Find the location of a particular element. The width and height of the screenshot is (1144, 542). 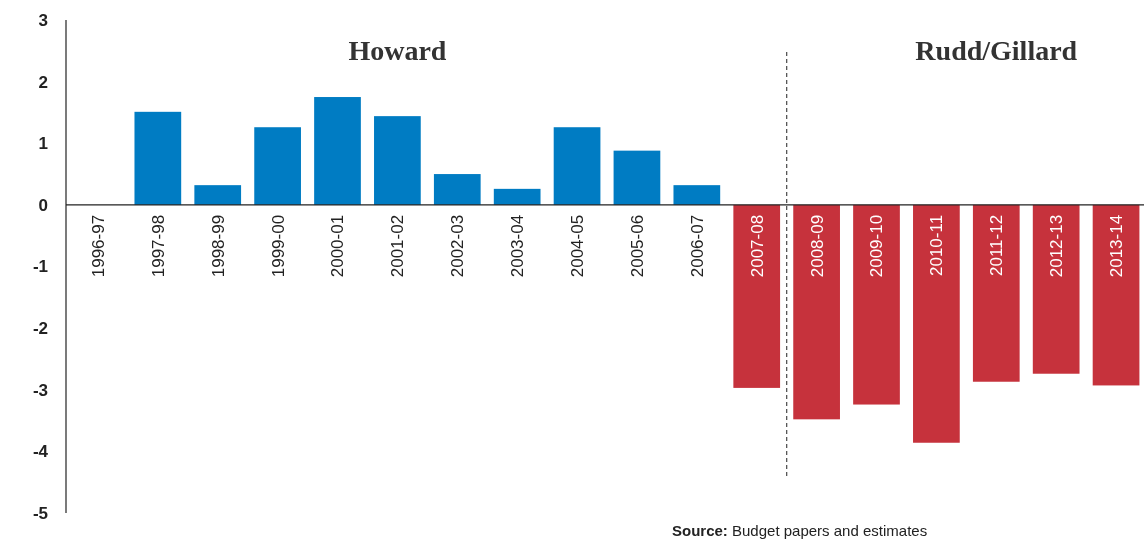

source-note: Source: Budget papers and estimates is located at coordinates (800, 530).